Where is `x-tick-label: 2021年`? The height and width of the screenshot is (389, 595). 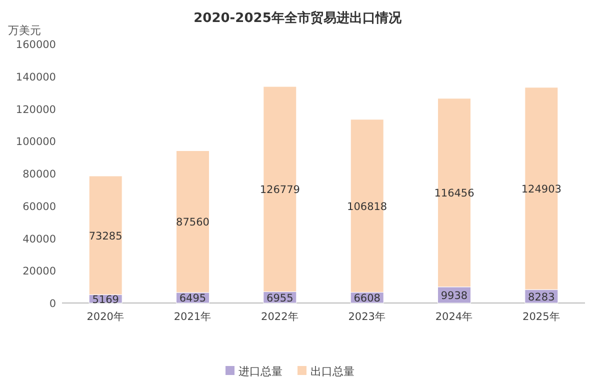 x-tick-label: 2021年 is located at coordinates (193, 317).